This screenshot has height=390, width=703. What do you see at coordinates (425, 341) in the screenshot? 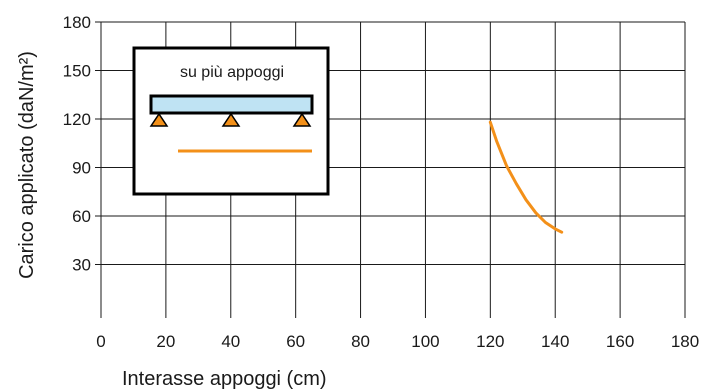
I see `x-tick-label: 100` at bounding box center [425, 341].